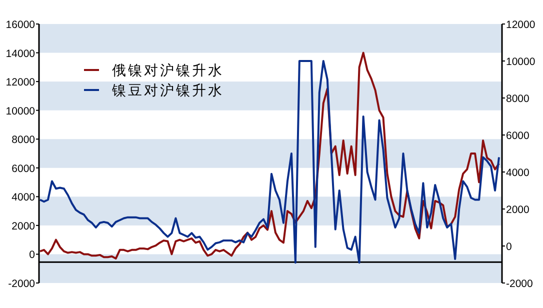 This screenshot has width=543, height=308. What do you see at coordinates (24, 168) in the screenshot?
I see `y-tick-label: 6000` at bounding box center [24, 168].